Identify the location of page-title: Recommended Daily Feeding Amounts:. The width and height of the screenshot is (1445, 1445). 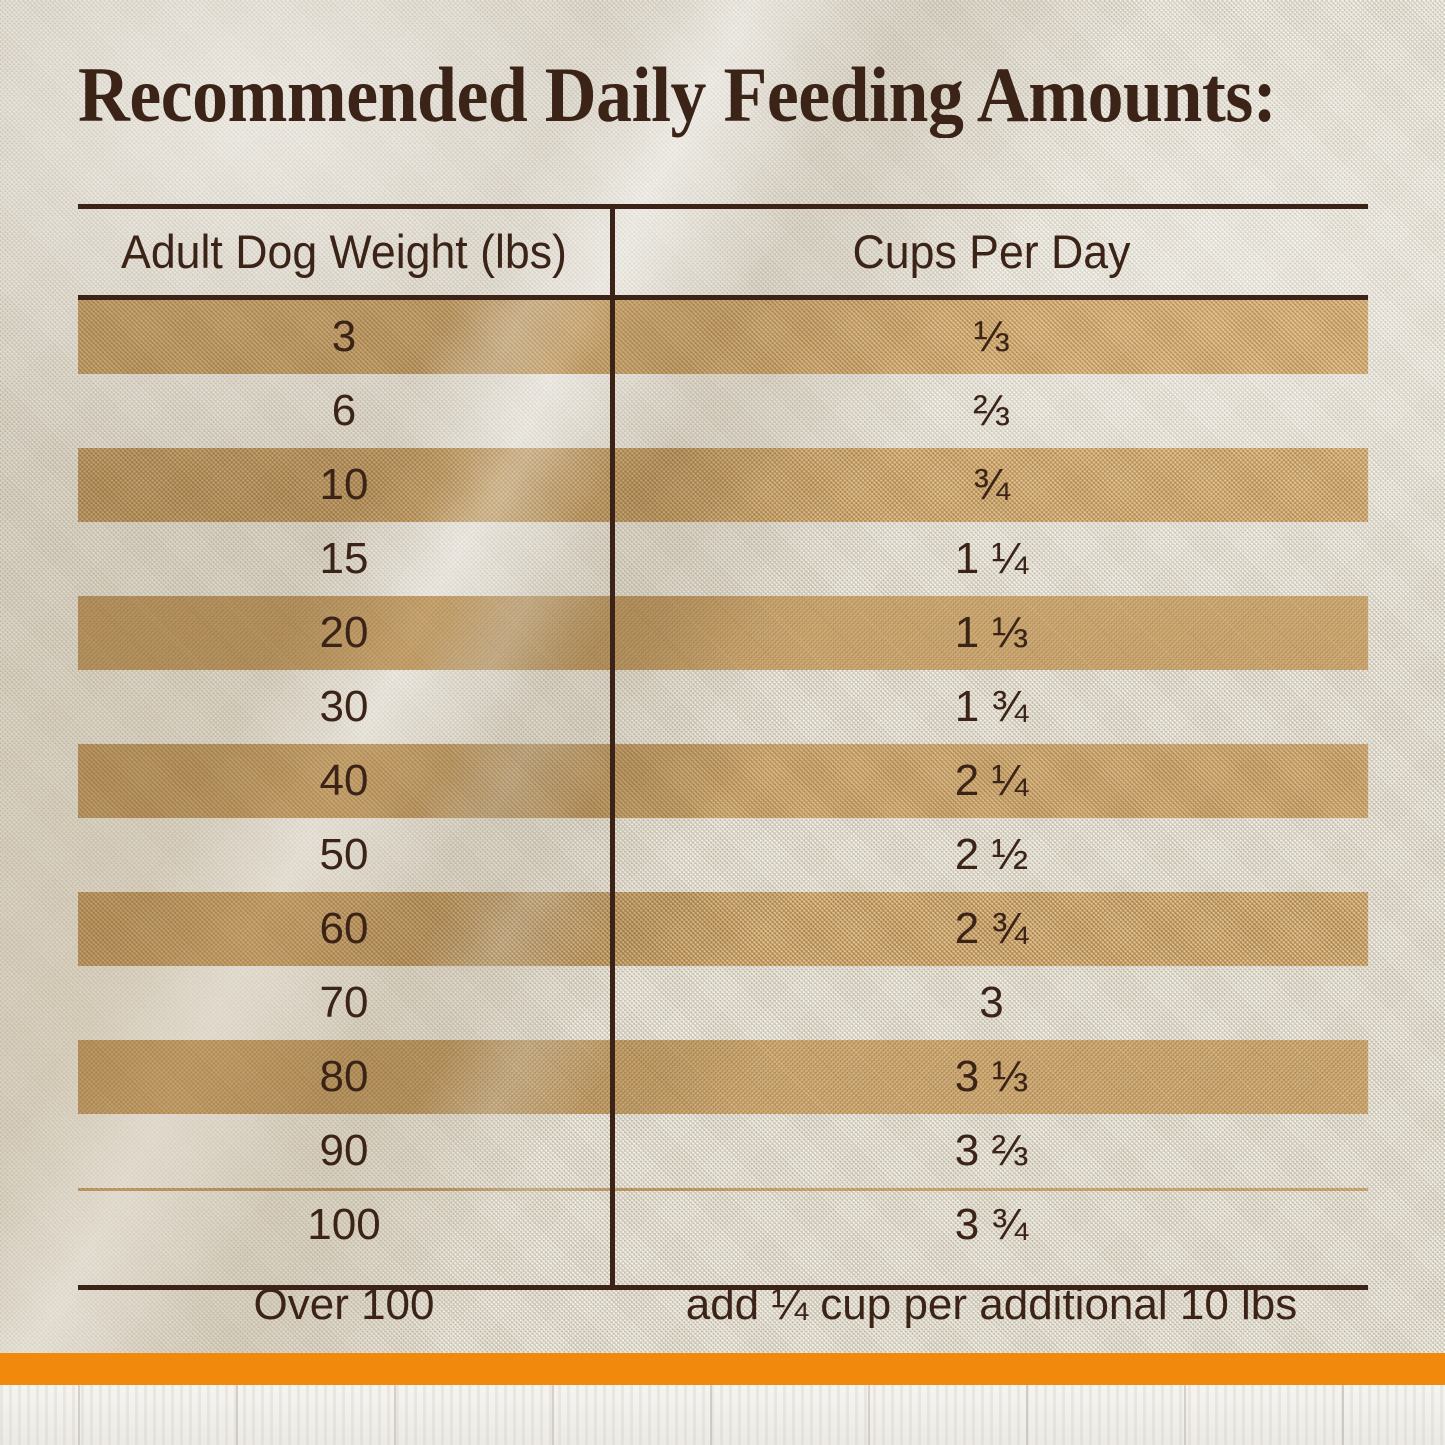
(677, 94).